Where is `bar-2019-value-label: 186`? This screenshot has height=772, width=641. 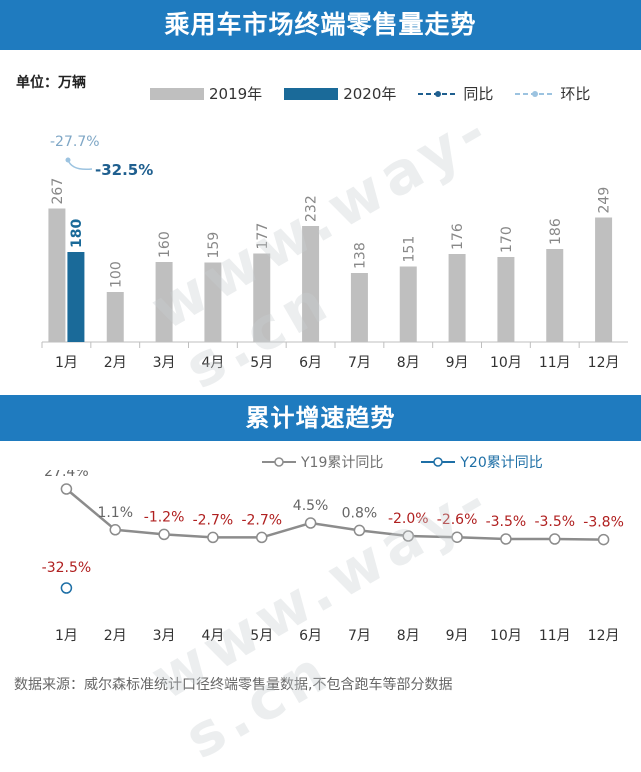
bar-2019-value-label: 186 is located at coordinates (556, 231).